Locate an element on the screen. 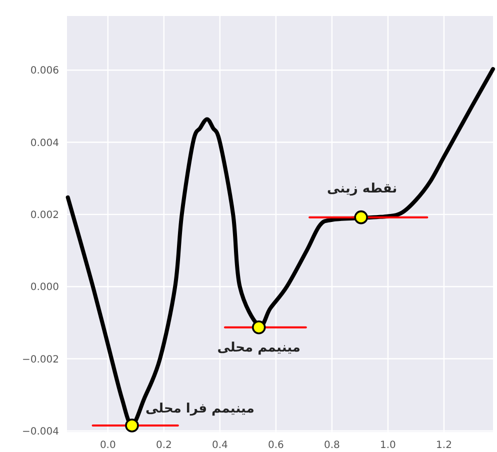 The width and height of the screenshot is (497, 452). y-tick-label: −0.004 is located at coordinates (40, 432).